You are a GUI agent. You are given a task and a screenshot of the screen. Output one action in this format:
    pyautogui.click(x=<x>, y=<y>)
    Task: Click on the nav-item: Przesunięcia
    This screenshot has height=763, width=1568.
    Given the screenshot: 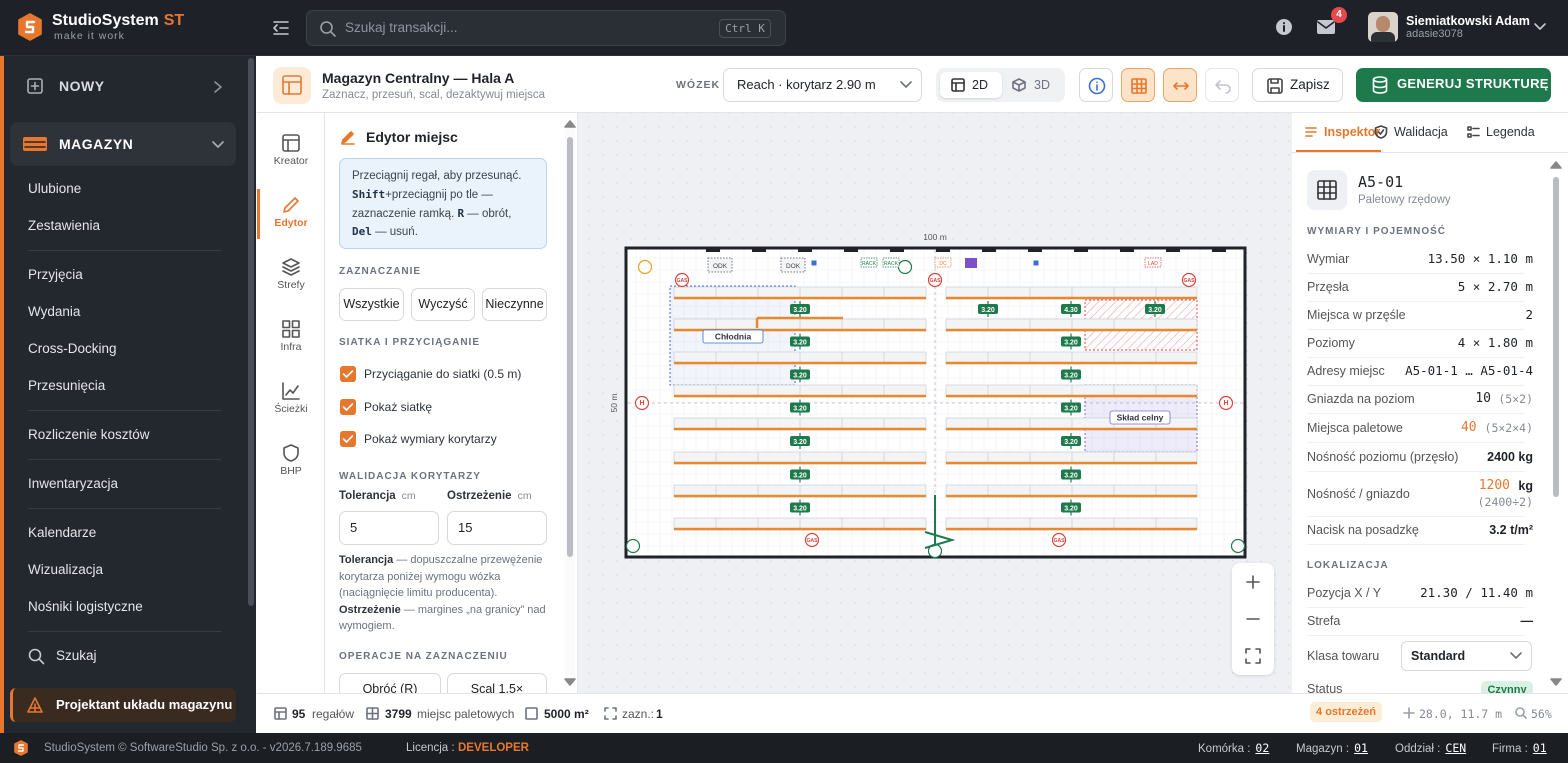 What is the action you would take?
    pyautogui.click(x=67, y=385)
    